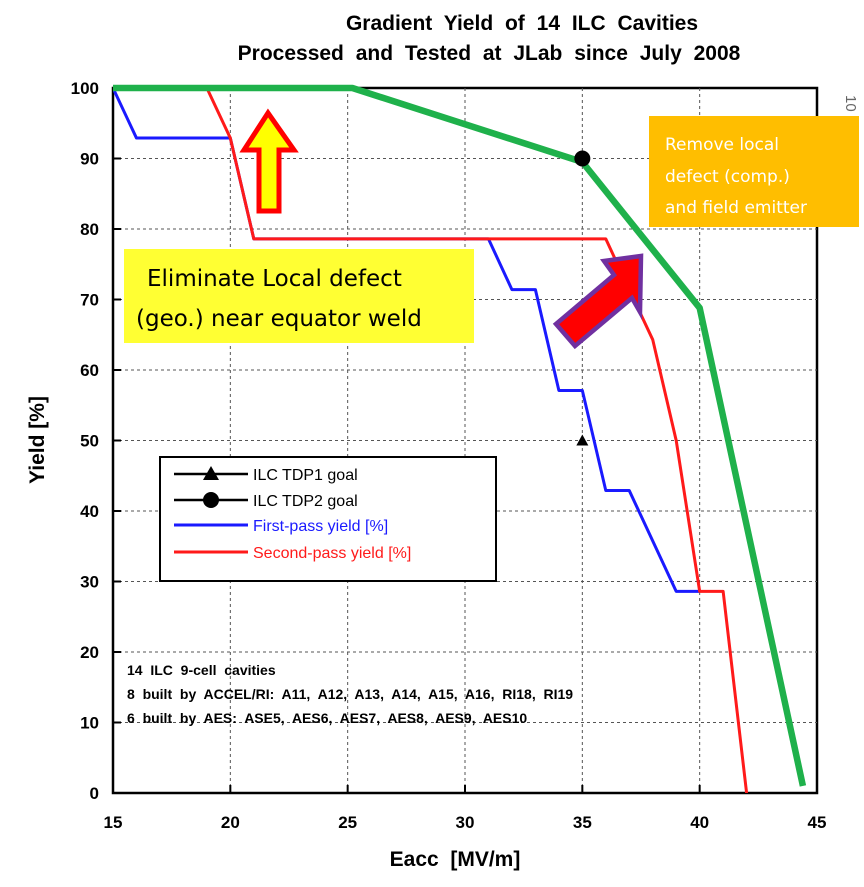 Image resolution: width=864 pixels, height=887 pixels. Describe the element at coordinates (347, 822) in the screenshot. I see `x-tick-label: 25` at that location.